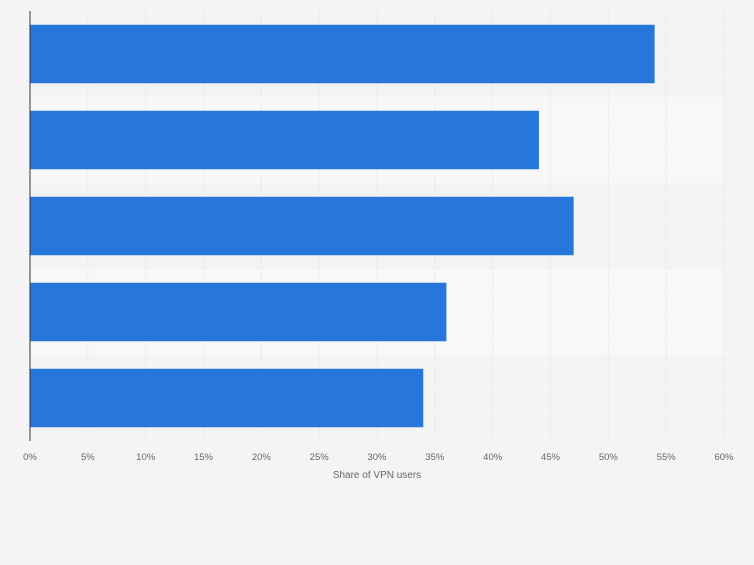 The width and height of the screenshot is (754, 565). Describe the element at coordinates (724, 457) in the screenshot. I see `x-tick-label: 60%` at that location.